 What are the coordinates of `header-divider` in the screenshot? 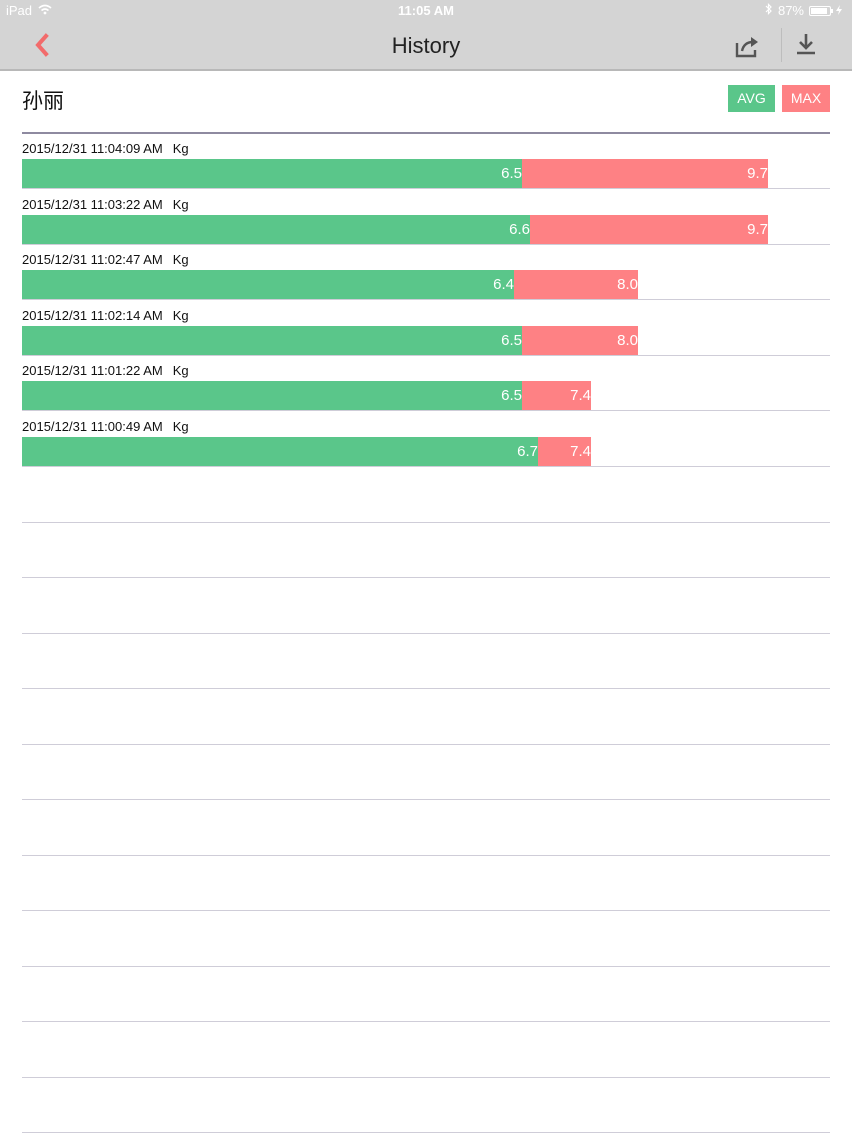 It's located at (426, 133).